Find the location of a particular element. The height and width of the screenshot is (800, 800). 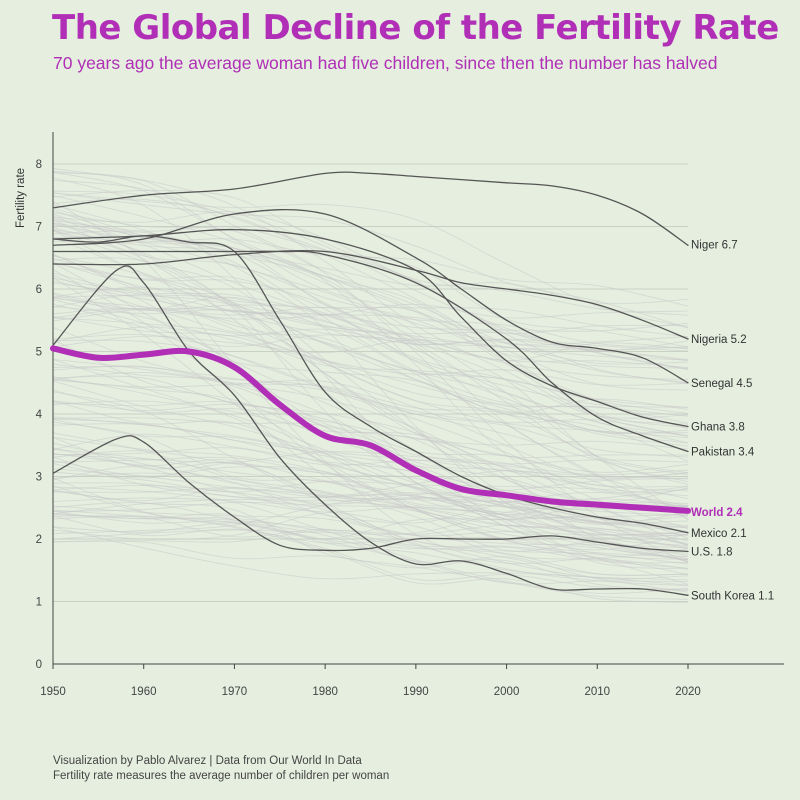

y-tick-label: 3 is located at coordinates (39, 478).